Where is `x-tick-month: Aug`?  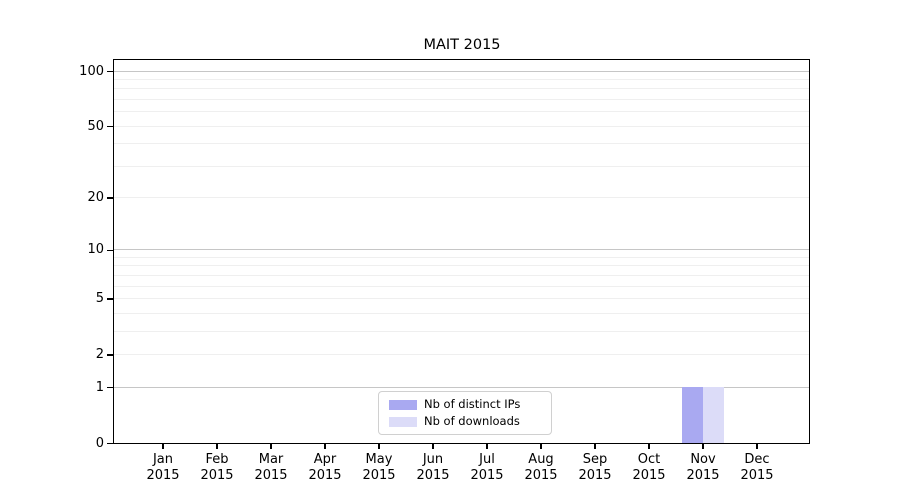 x-tick-month: Aug is located at coordinates (541, 459).